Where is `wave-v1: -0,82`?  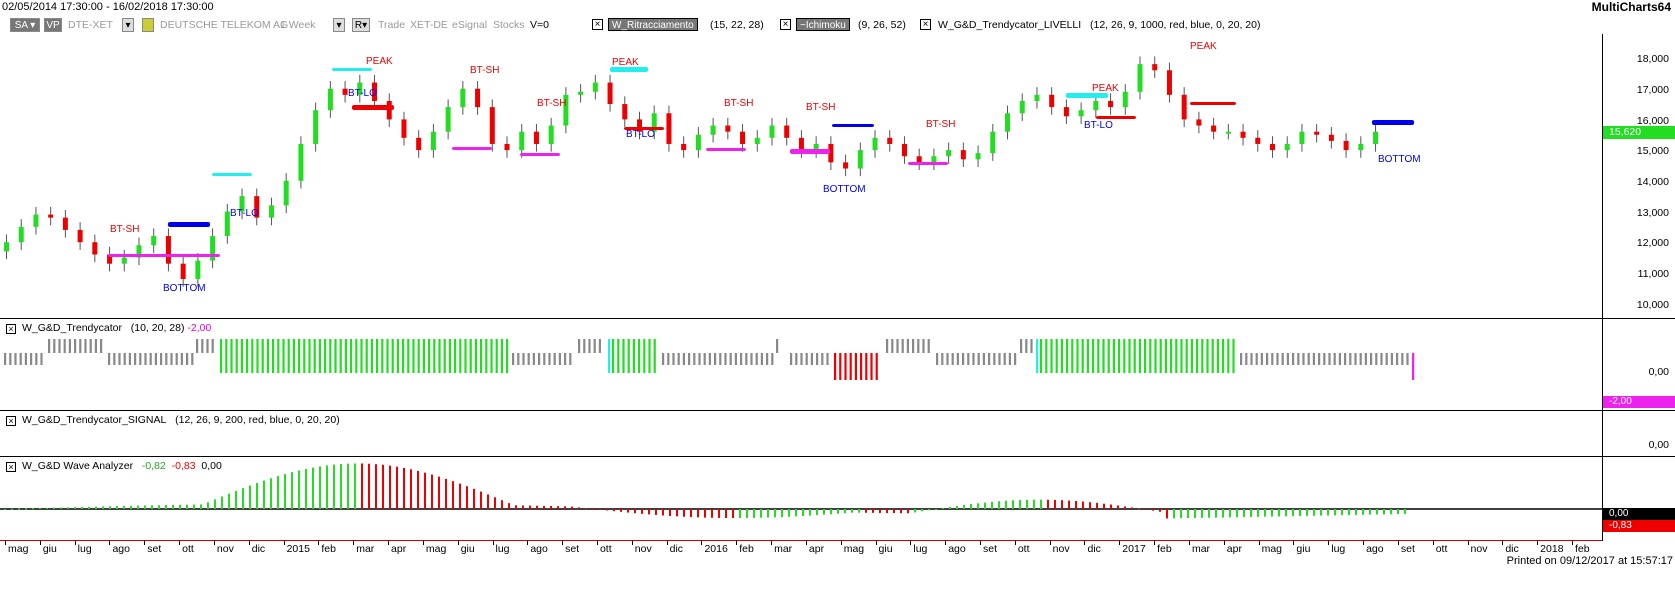 wave-v1: -0,82 is located at coordinates (153, 466).